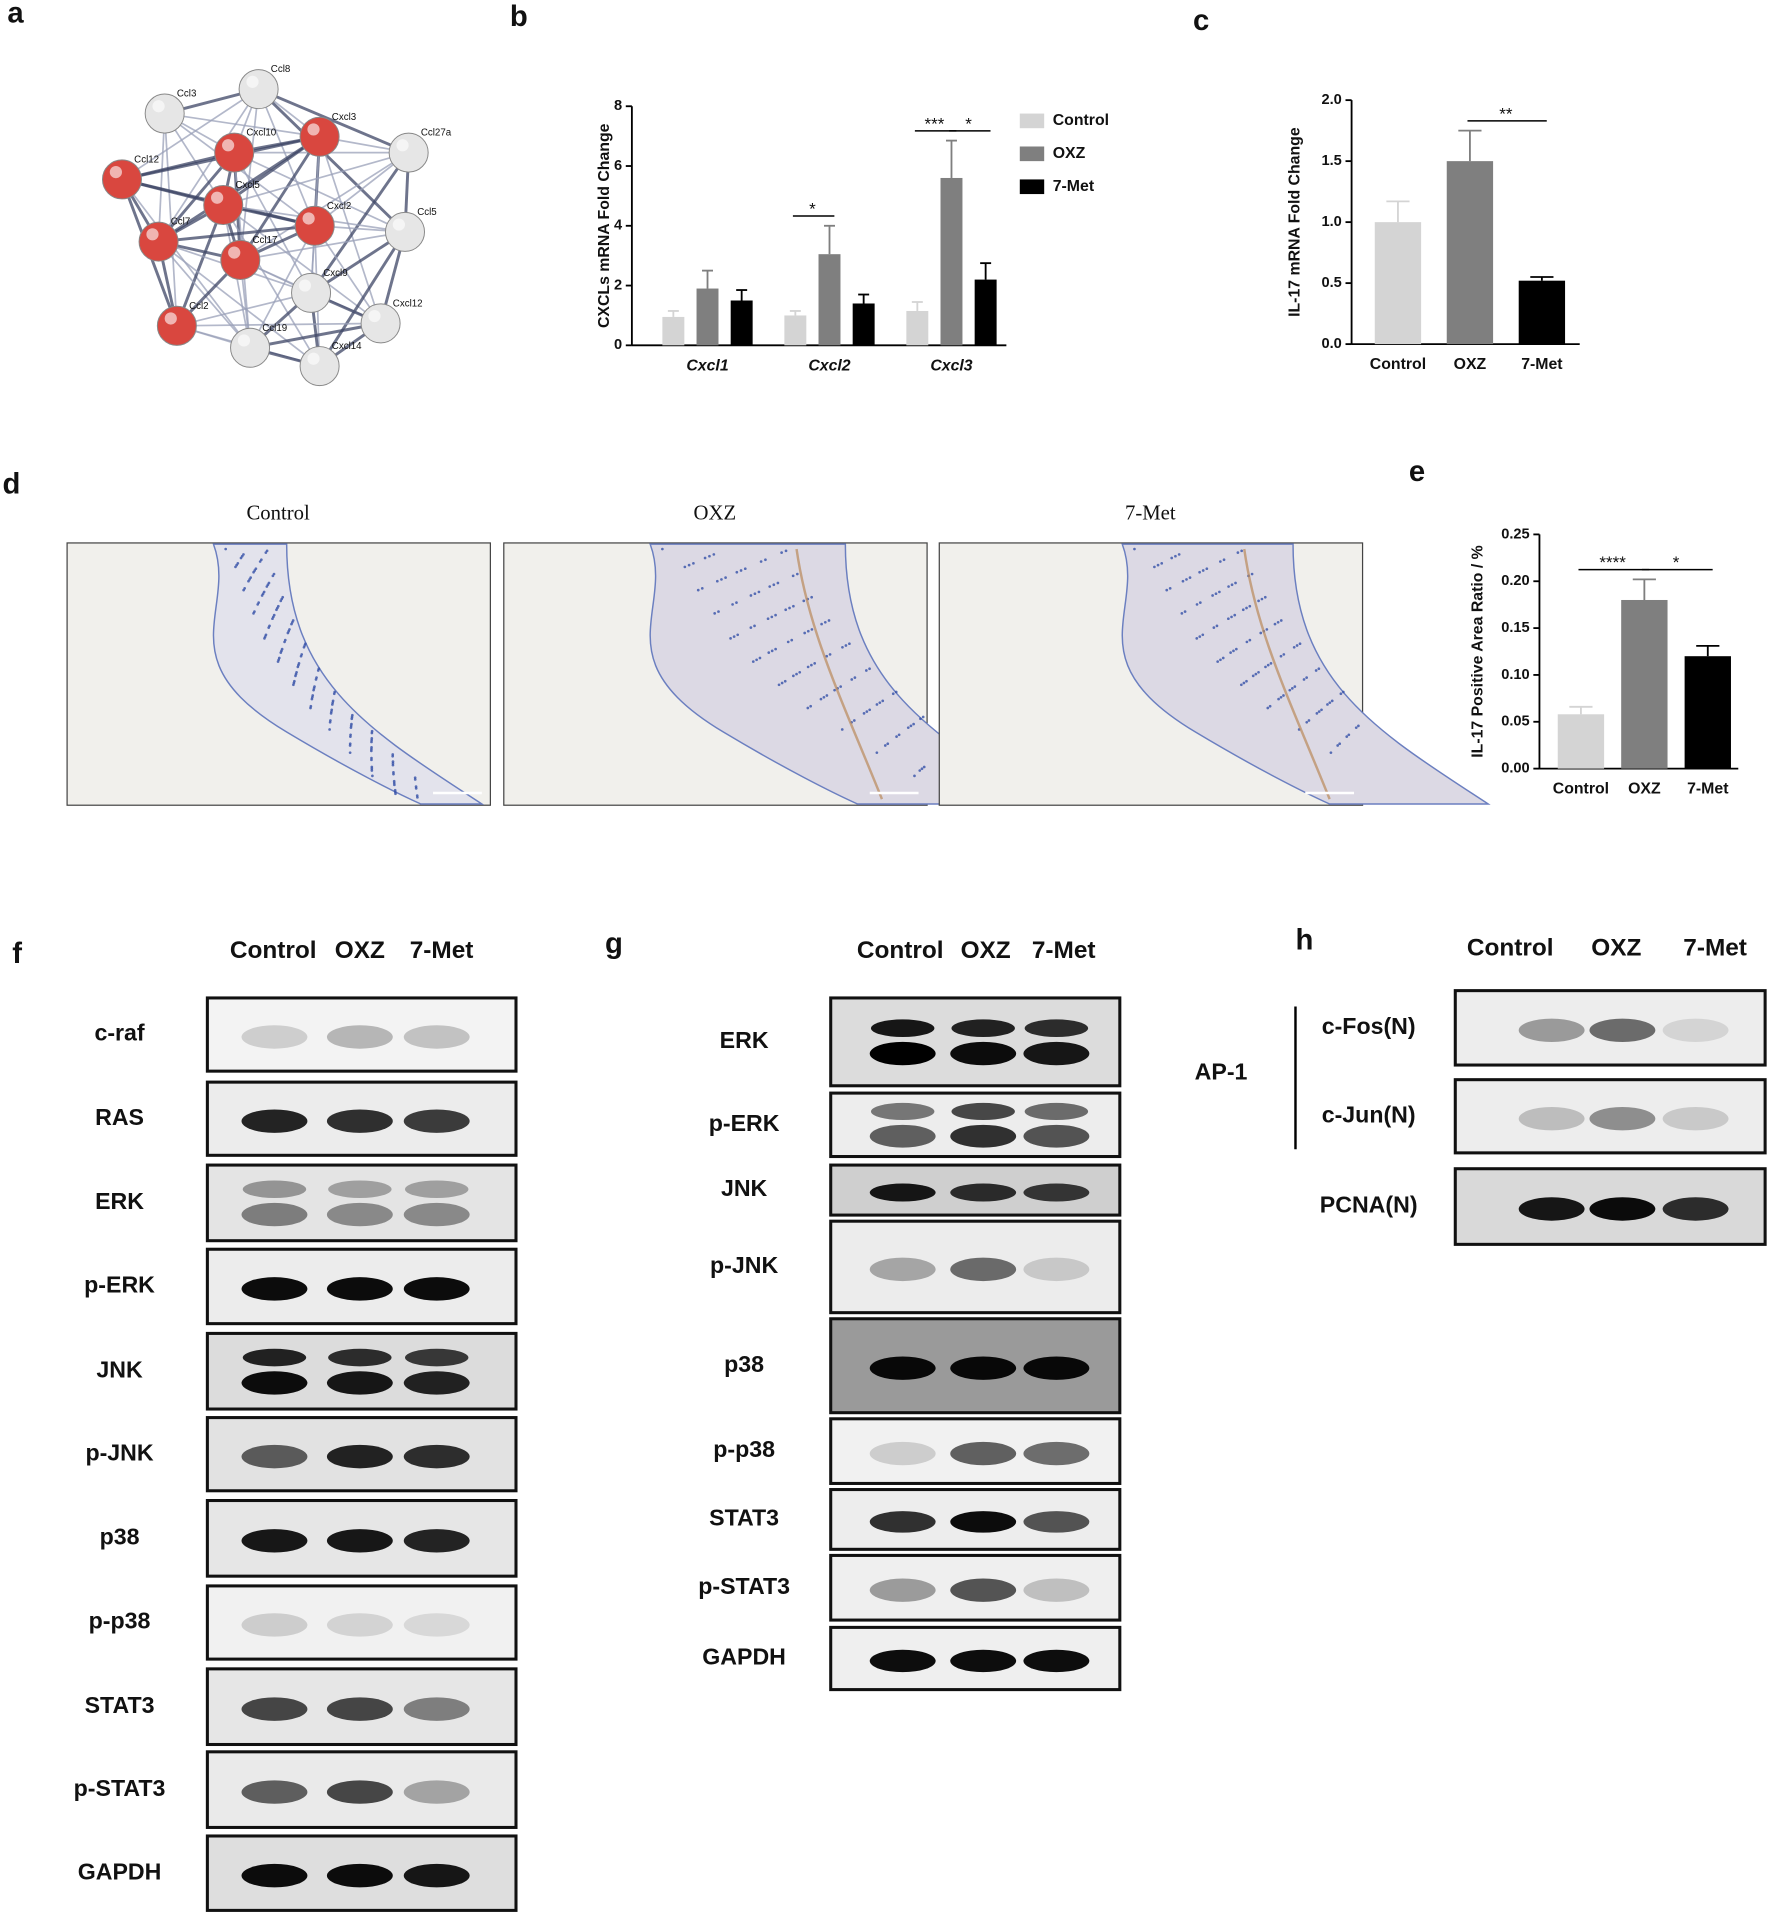 The image size is (1770, 1916). What do you see at coordinates (1032, 154) in the screenshot?
I see `legend-swatch` at bounding box center [1032, 154].